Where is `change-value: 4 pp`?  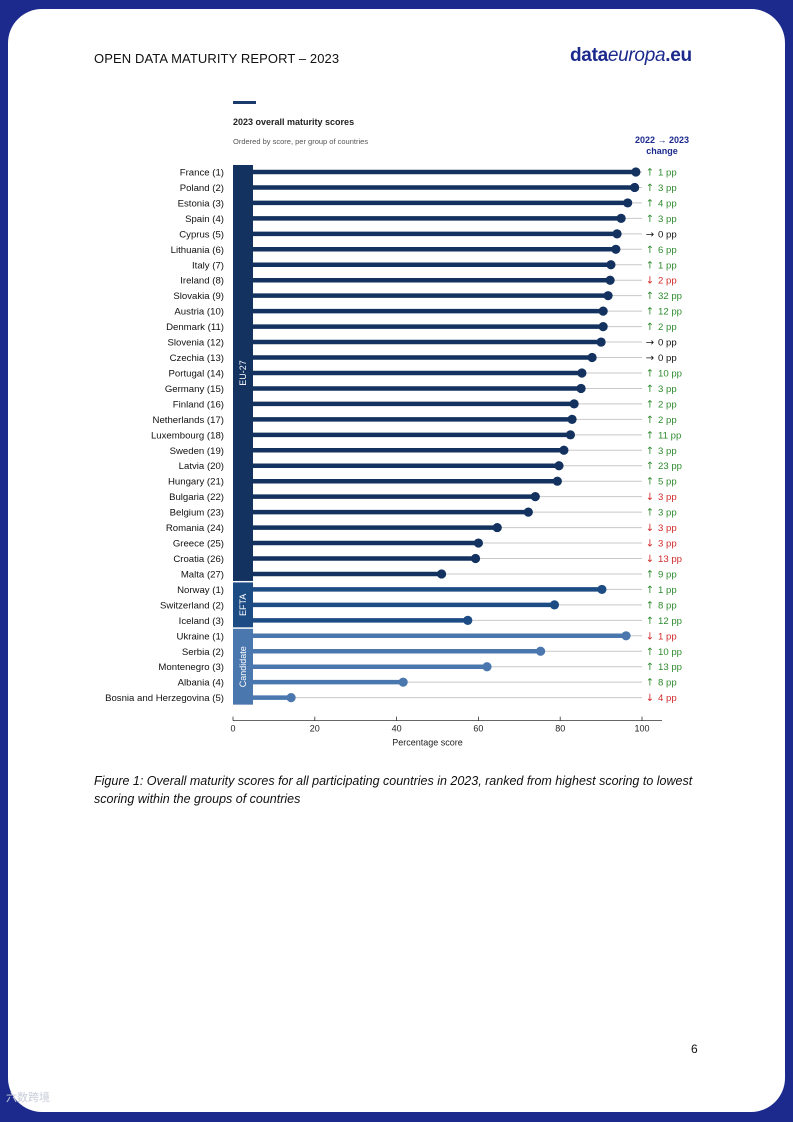
change-value: 4 pp is located at coordinates (667, 698).